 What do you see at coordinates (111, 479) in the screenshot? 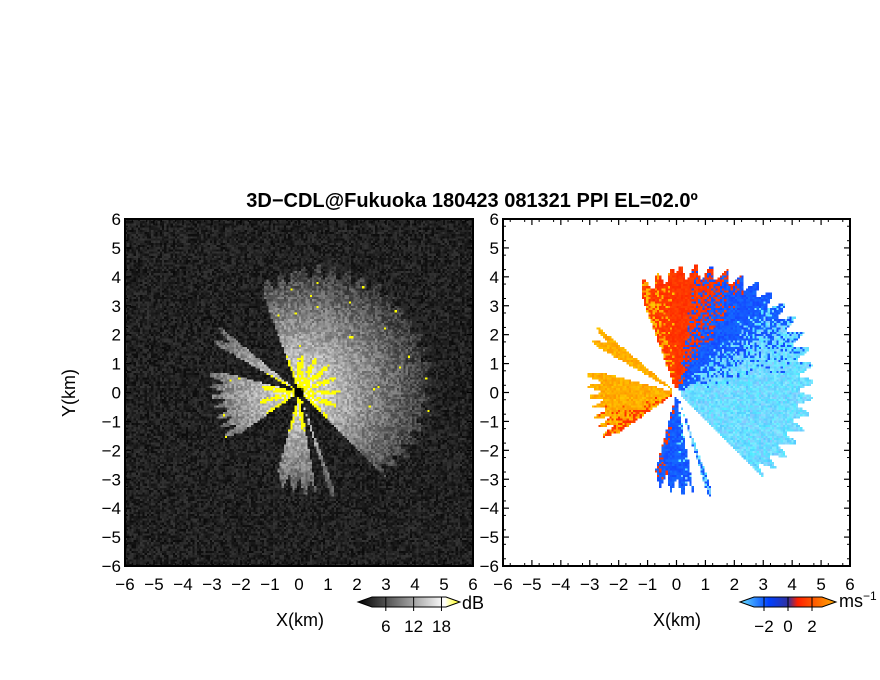
I see `y-tick-label-0-3: −3` at bounding box center [111, 479].